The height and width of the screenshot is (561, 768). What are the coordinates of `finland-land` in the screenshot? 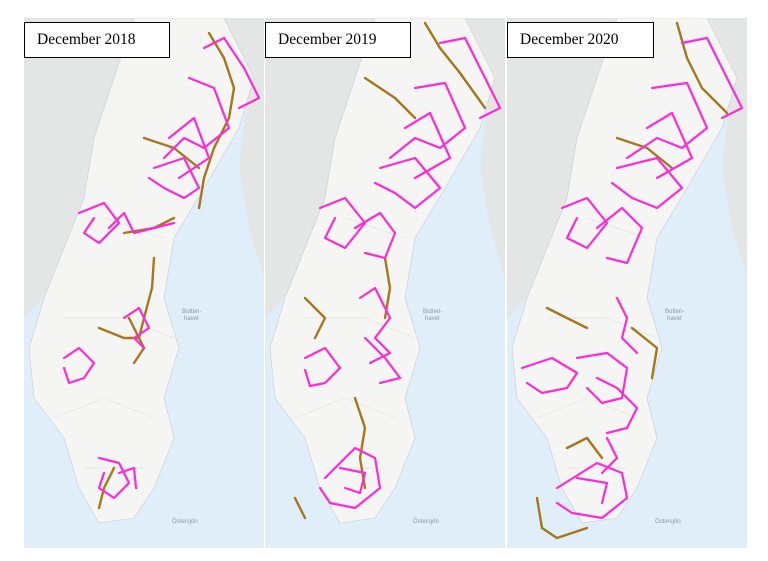 It's located at (244, 148).